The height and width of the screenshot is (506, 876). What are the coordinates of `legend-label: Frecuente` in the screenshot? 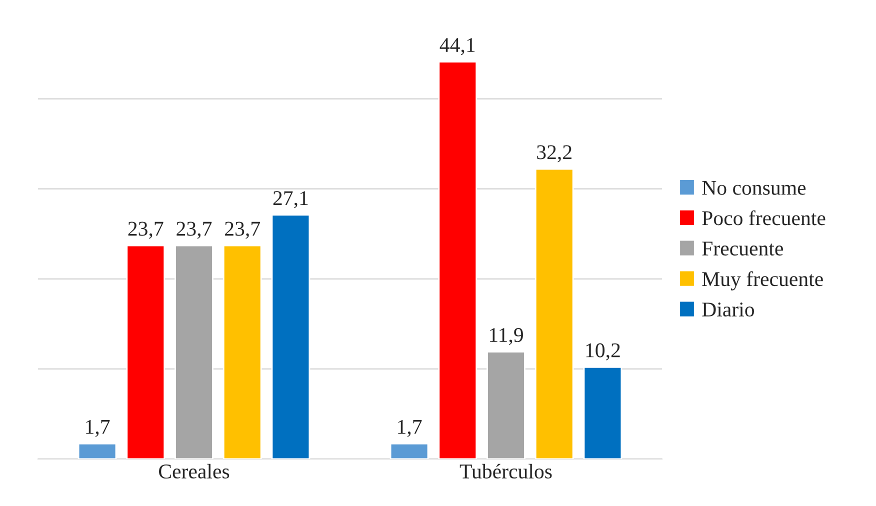 It's located at (742, 249).